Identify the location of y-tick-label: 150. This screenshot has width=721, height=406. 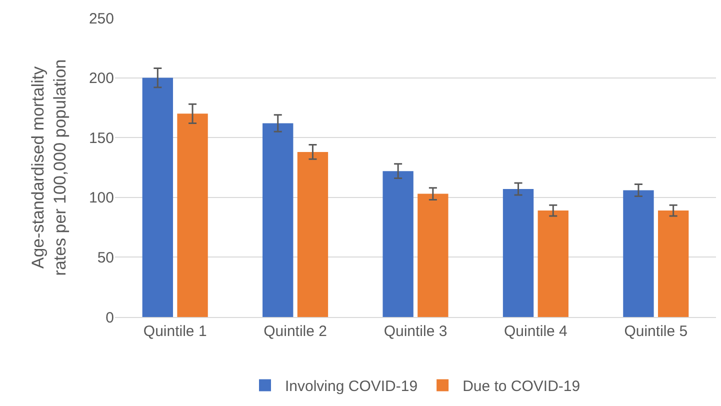
(101, 138).